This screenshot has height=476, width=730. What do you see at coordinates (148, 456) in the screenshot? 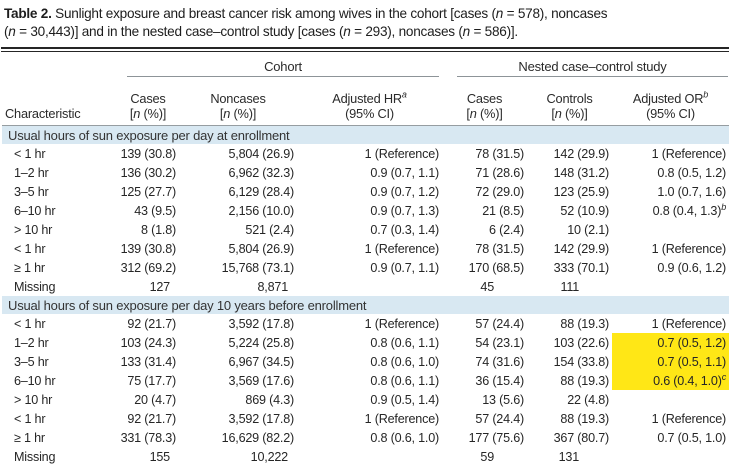
I see `cell: 155` at bounding box center [148, 456].